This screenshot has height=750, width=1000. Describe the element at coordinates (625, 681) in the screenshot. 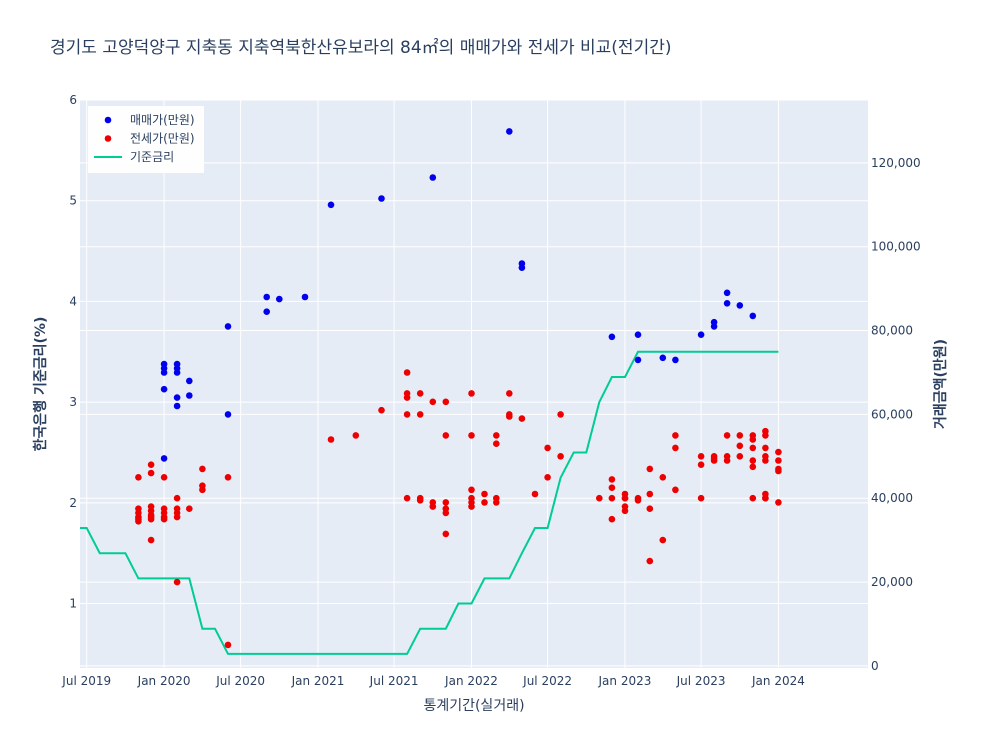

I see `x-tick-label: Jan 2023` at that location.